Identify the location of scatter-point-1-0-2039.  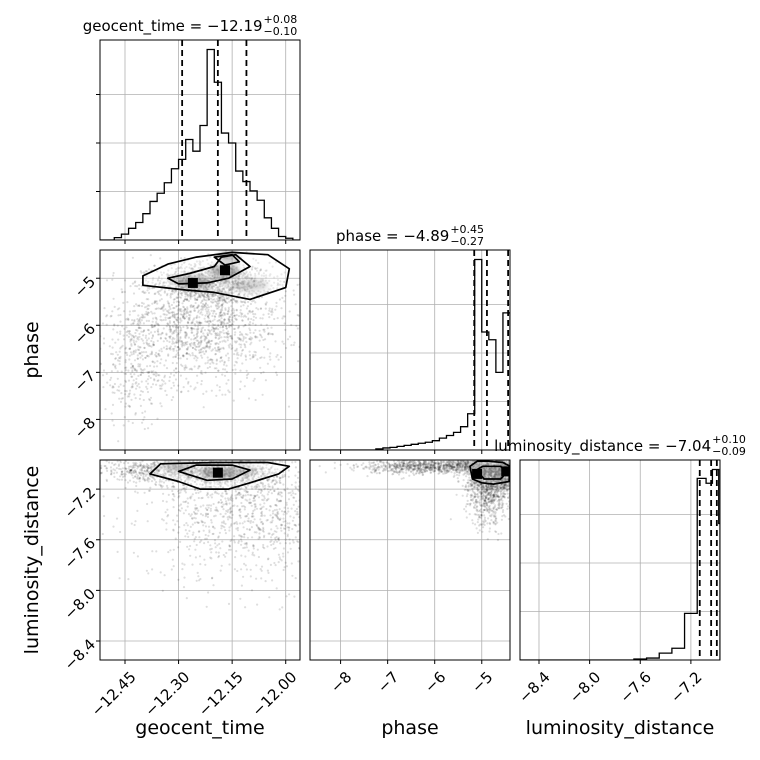
(250, 337).